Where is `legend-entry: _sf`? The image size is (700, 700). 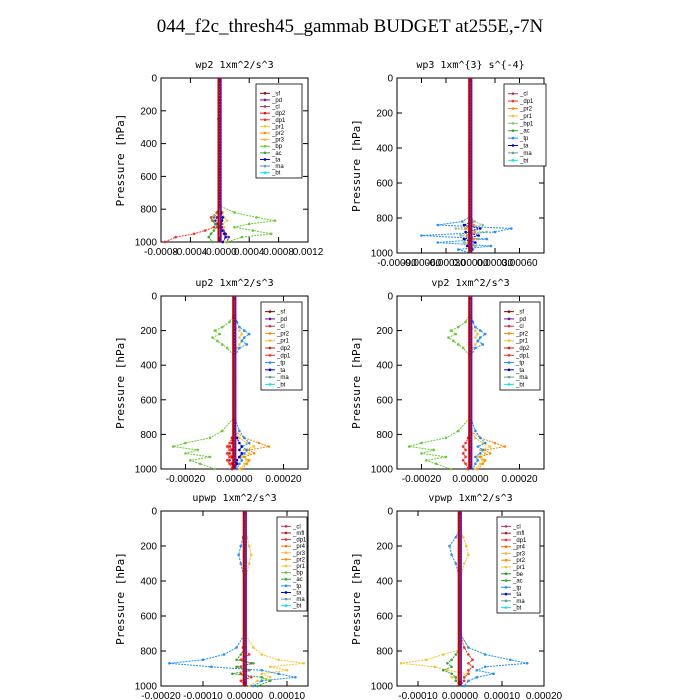 legend-entry: _sf is located at coordinates (275, 94).